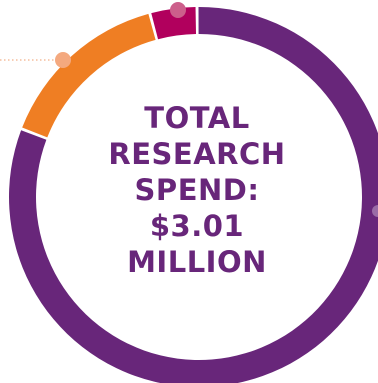 The width and height of the screenshot is (378, 383). I want to click on center-label-line-5: MILLION, so click(197, 262).